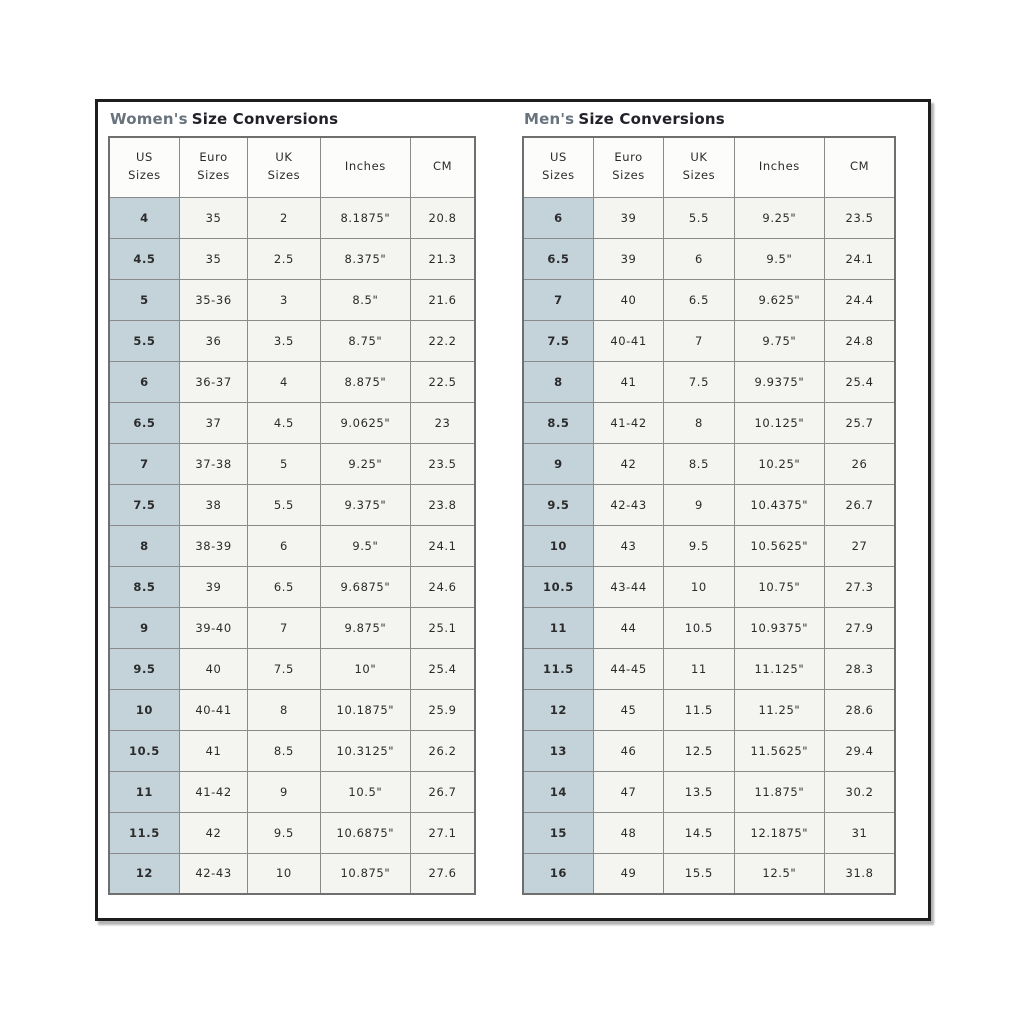 Image resolution: width=1024 pixels, height=1024 pixels. What do you see at coordinates (292, 791) in the screenshot?
I see `table-row: 11 41-42 9 10.5" 26.7` at bounding box center [292, 791].